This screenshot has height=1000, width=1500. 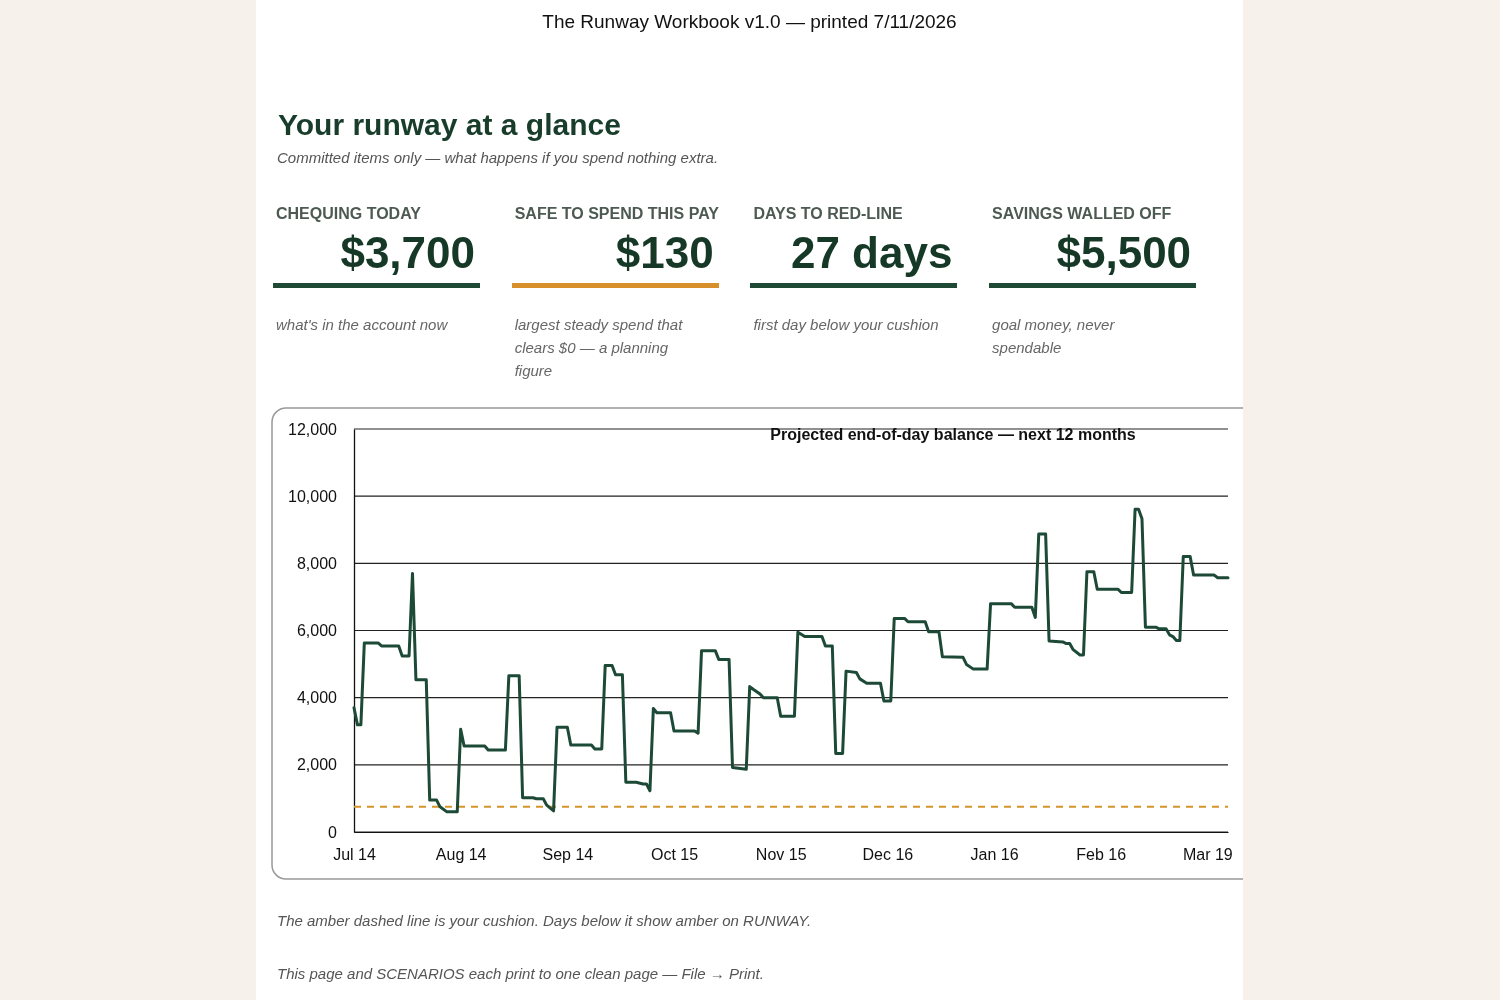 I want to click on y-tick-label: 10,000, so click(x=313, y=496).